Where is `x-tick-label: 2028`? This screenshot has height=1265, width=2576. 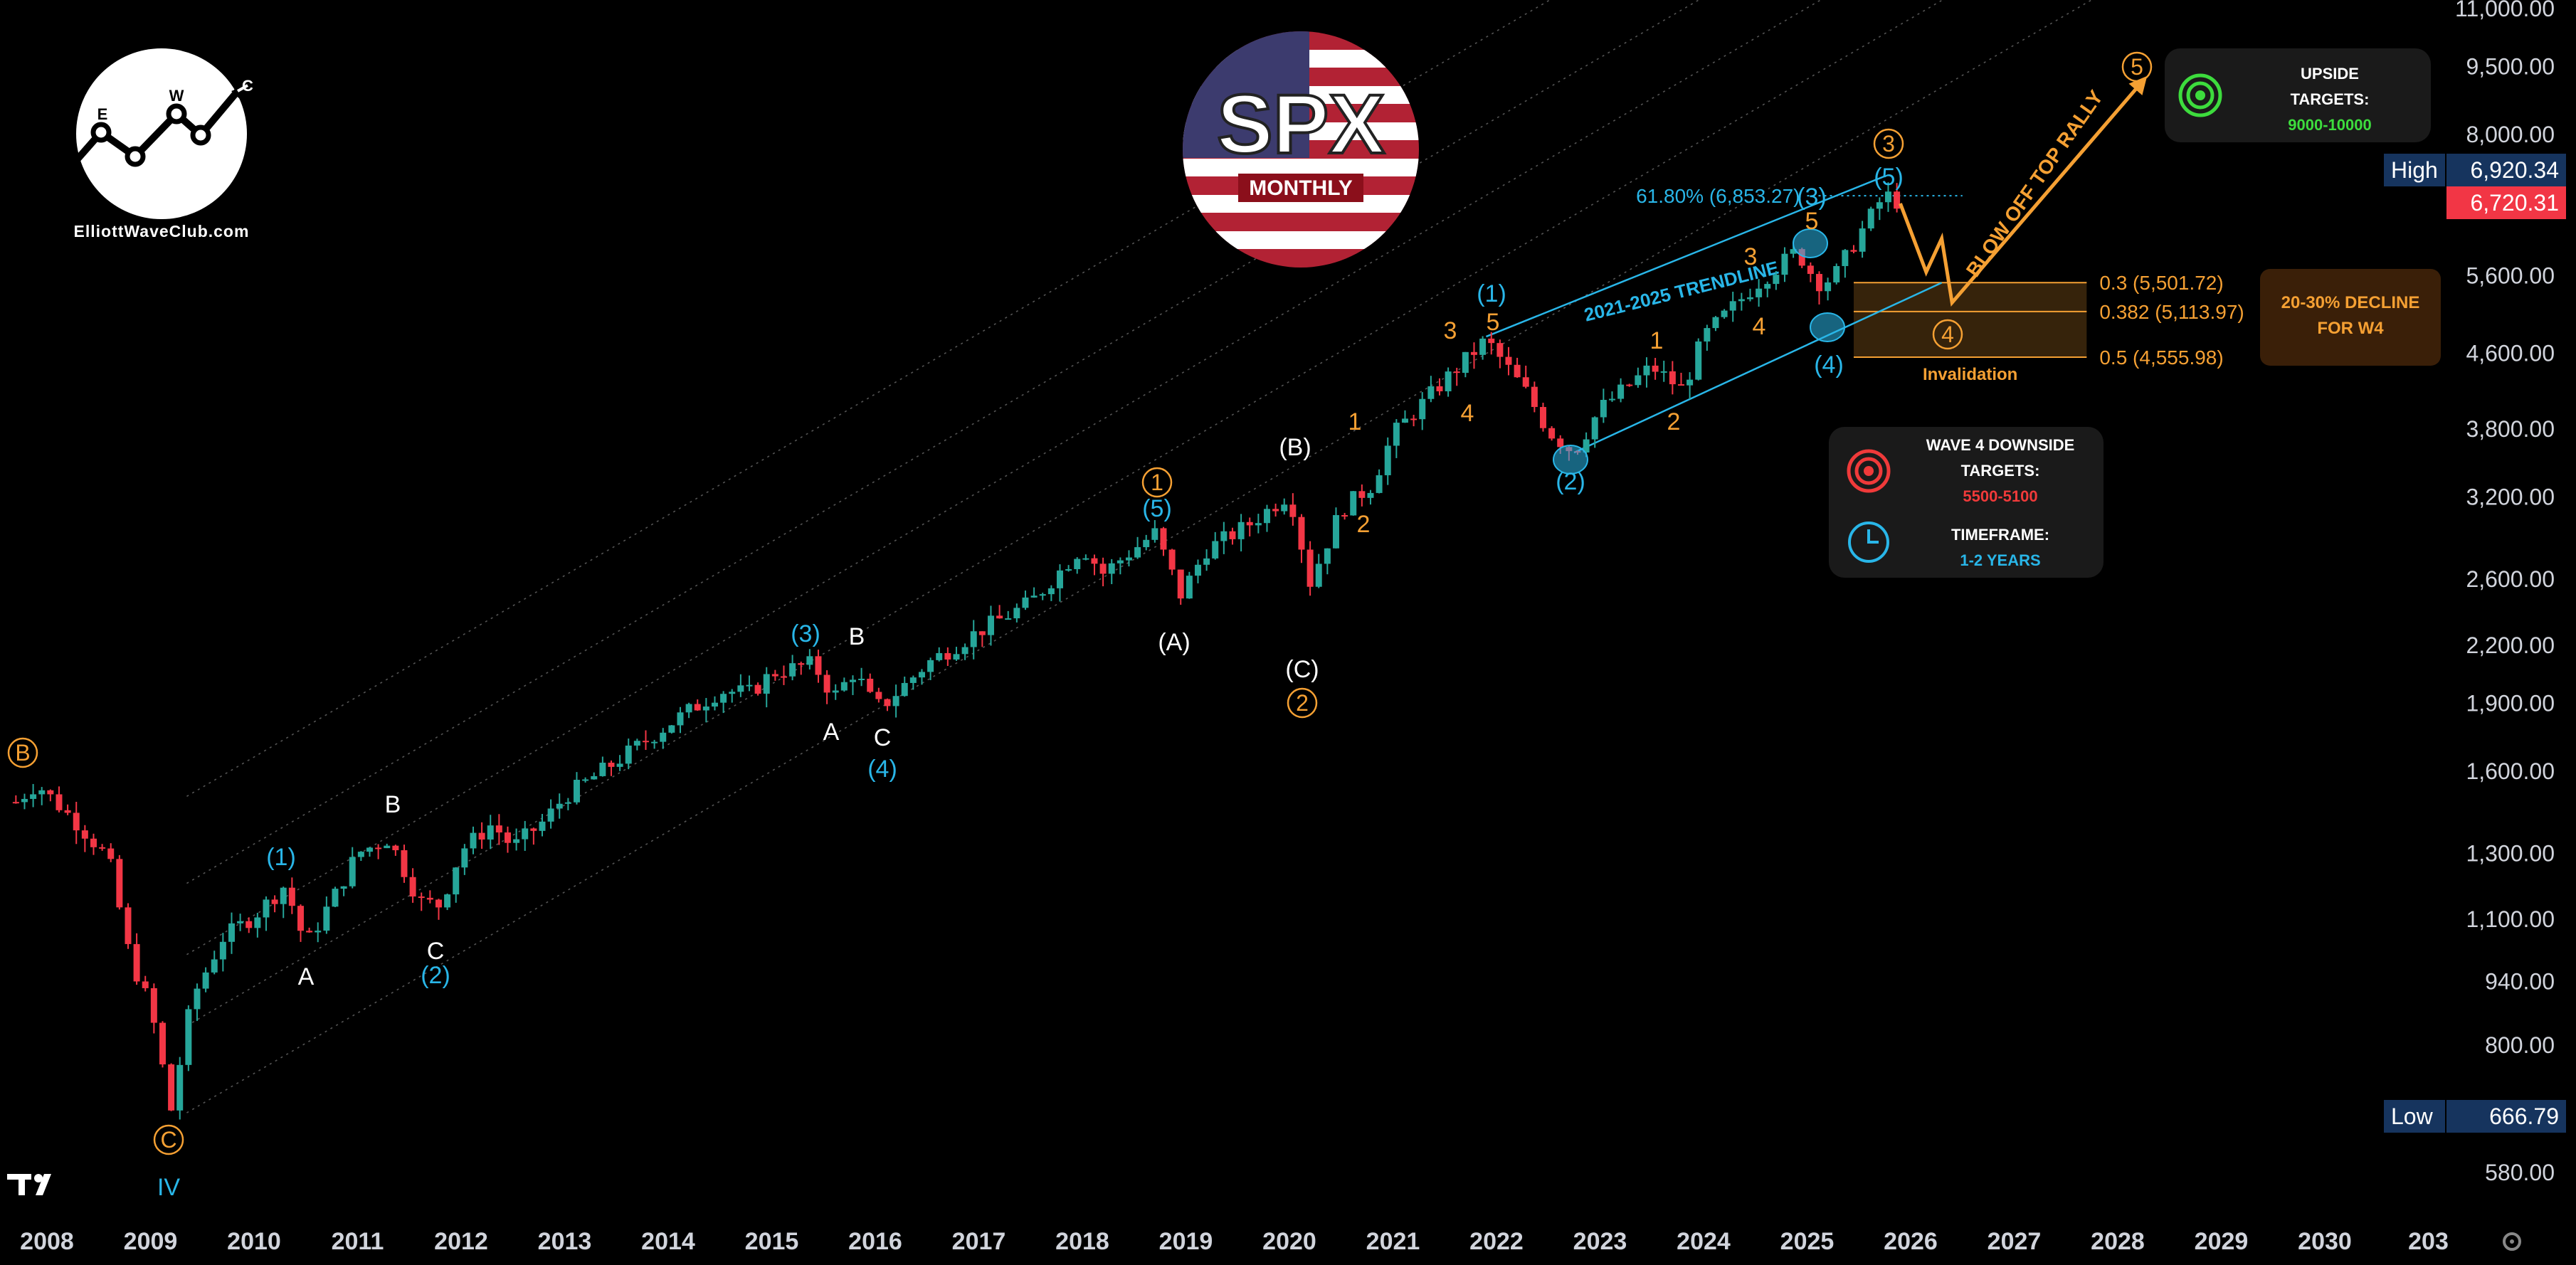 x-tick-label: 2028 is located at coordinates (2118, 1241).